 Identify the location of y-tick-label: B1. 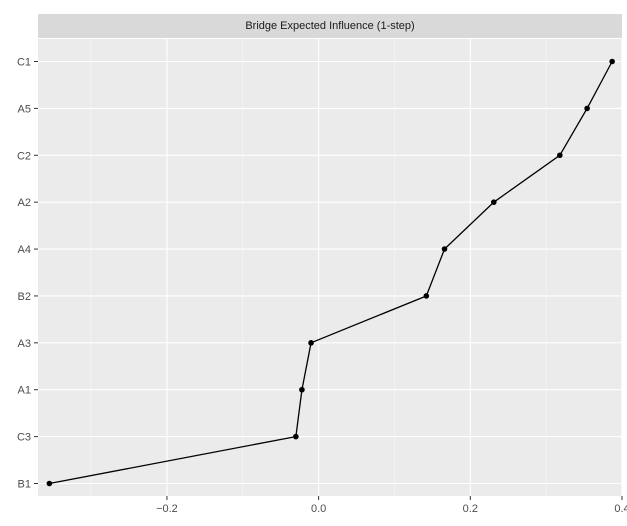
(24, 485).